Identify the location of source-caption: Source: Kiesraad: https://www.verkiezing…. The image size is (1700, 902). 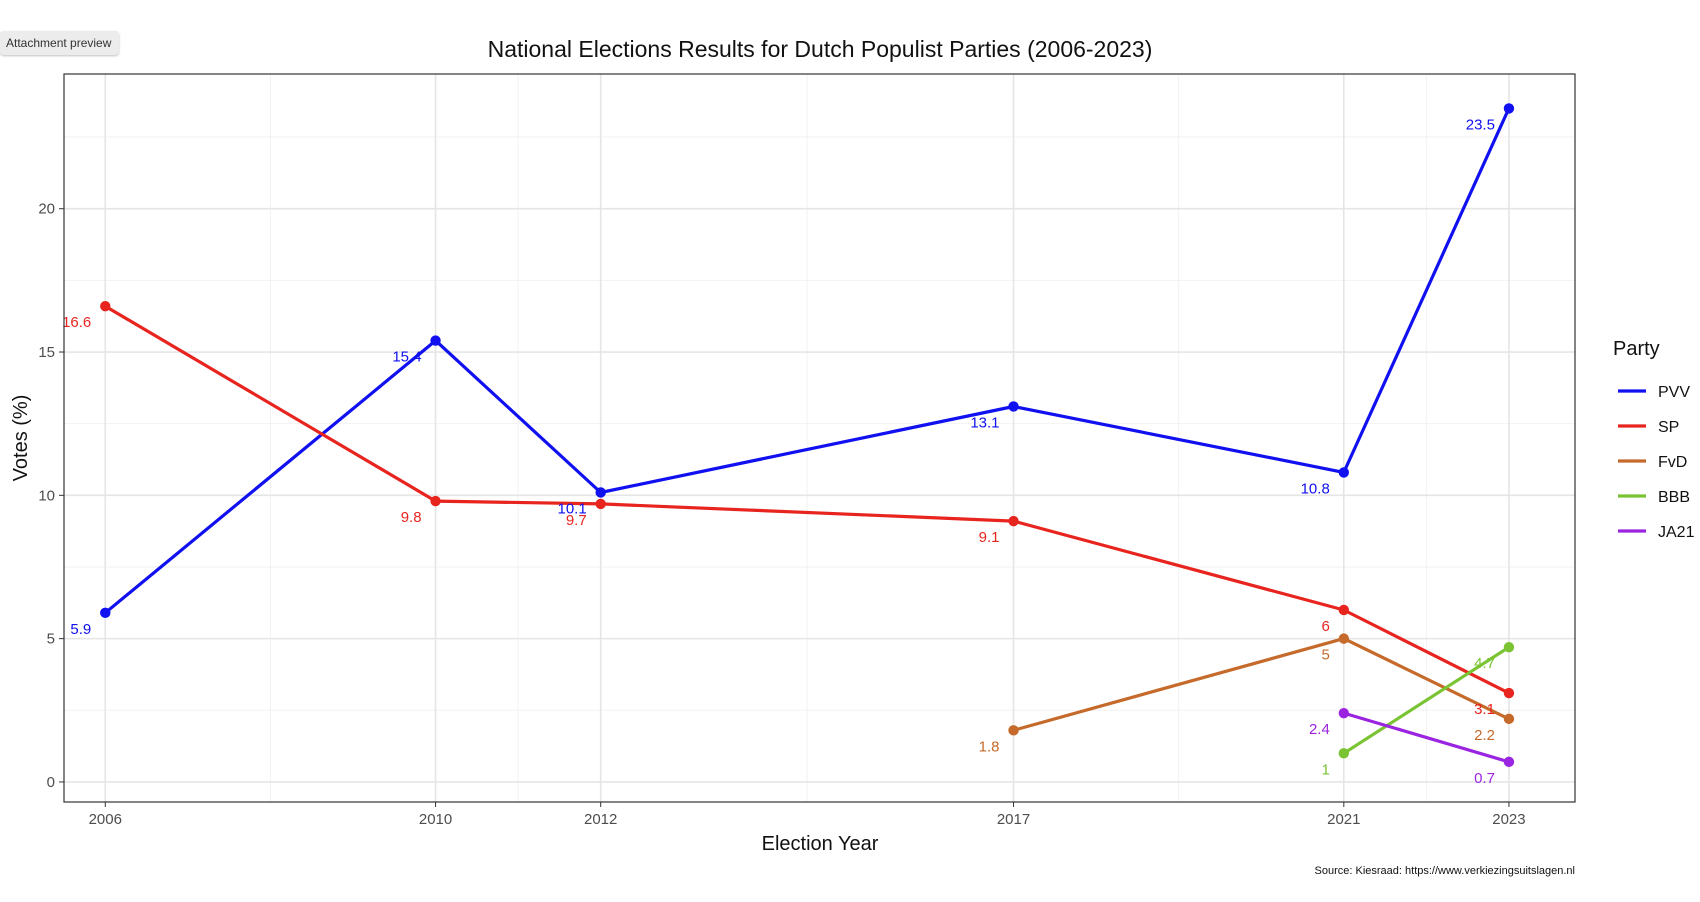
(1445, 871).